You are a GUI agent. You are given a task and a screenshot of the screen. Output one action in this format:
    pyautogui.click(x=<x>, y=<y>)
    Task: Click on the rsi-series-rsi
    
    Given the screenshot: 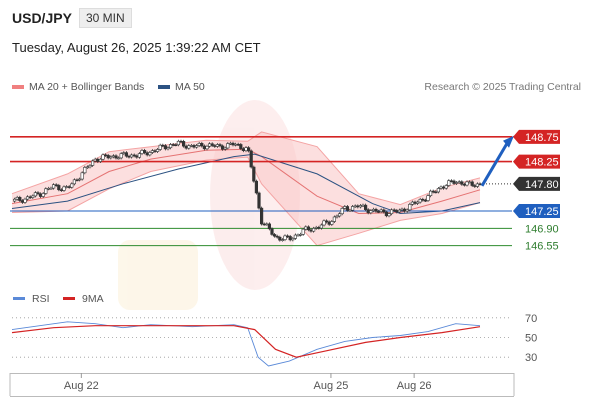 What is the action you would take?
    pyautogui.click(x=246, y=344)
    